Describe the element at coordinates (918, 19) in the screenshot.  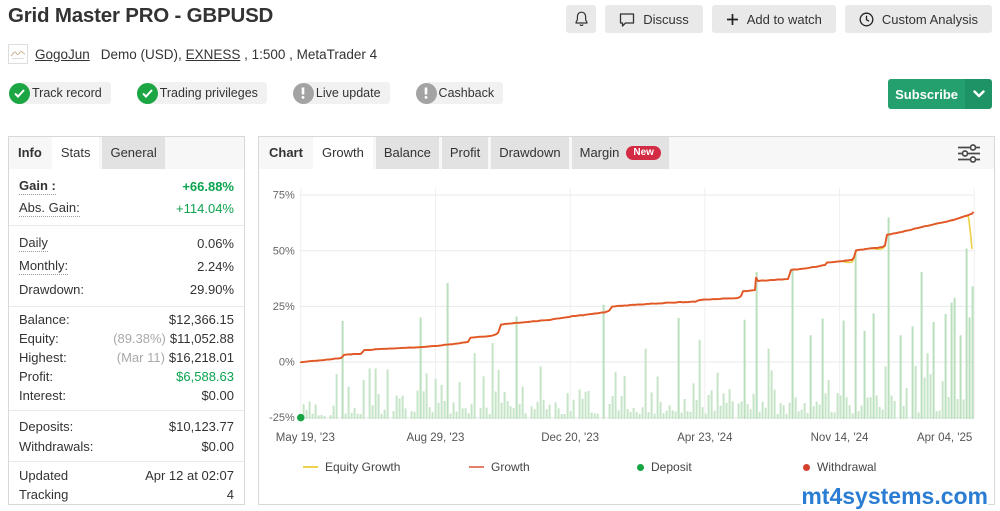
I see `custom-analysis-button: Custom Analysis` at that location.